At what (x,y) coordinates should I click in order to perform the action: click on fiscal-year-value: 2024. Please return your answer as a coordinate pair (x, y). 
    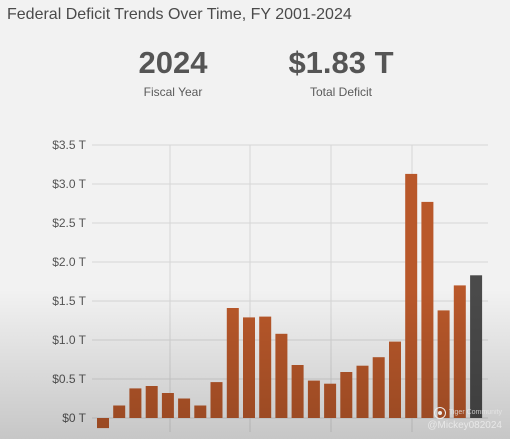
    Looking at the image, I should click on (173, 62).